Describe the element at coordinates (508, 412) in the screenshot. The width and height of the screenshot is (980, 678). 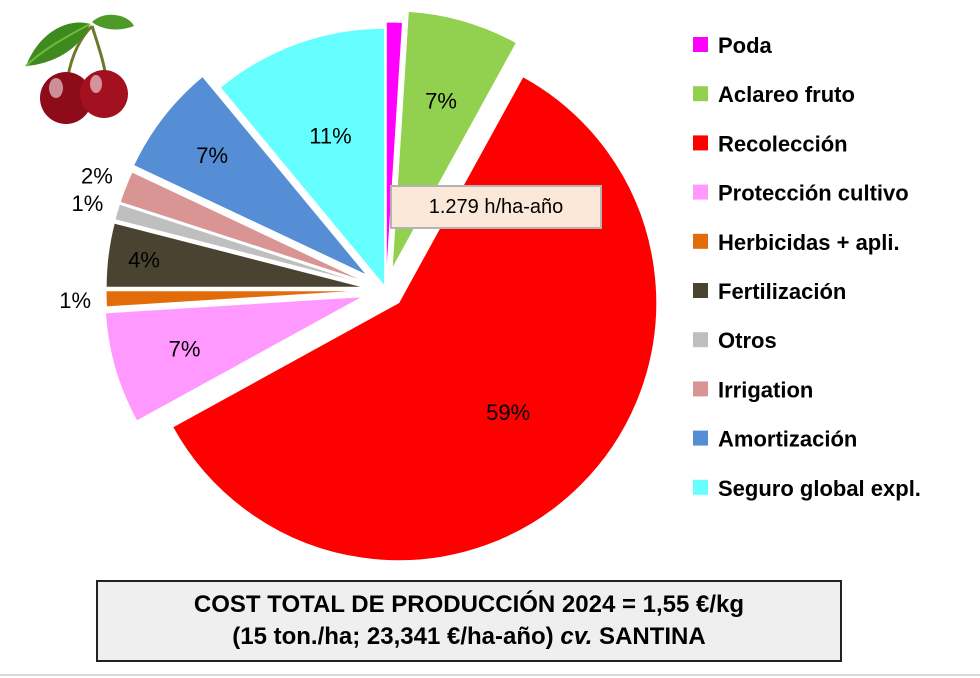
I see `slice-label-3: 59%` at that location.